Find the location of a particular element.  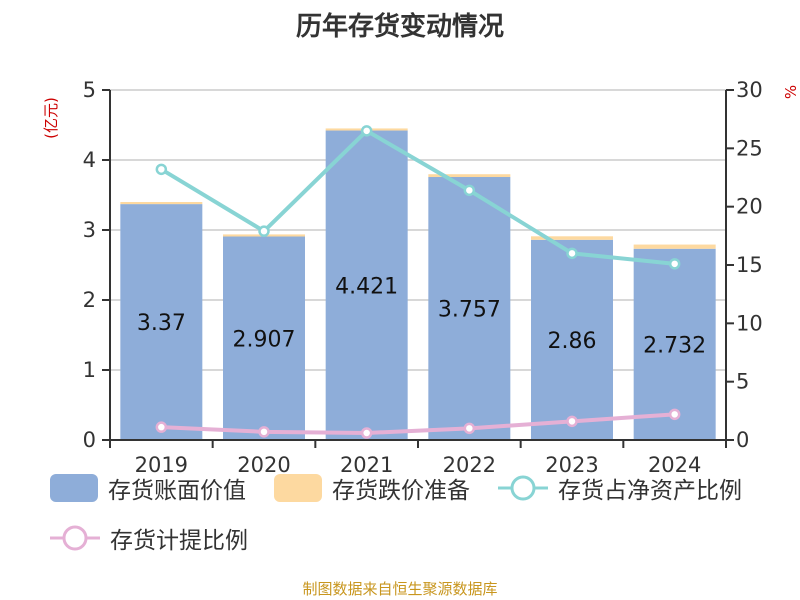

legend-item-book-value: 存货账面价值 is located at coordinates (148, 488).